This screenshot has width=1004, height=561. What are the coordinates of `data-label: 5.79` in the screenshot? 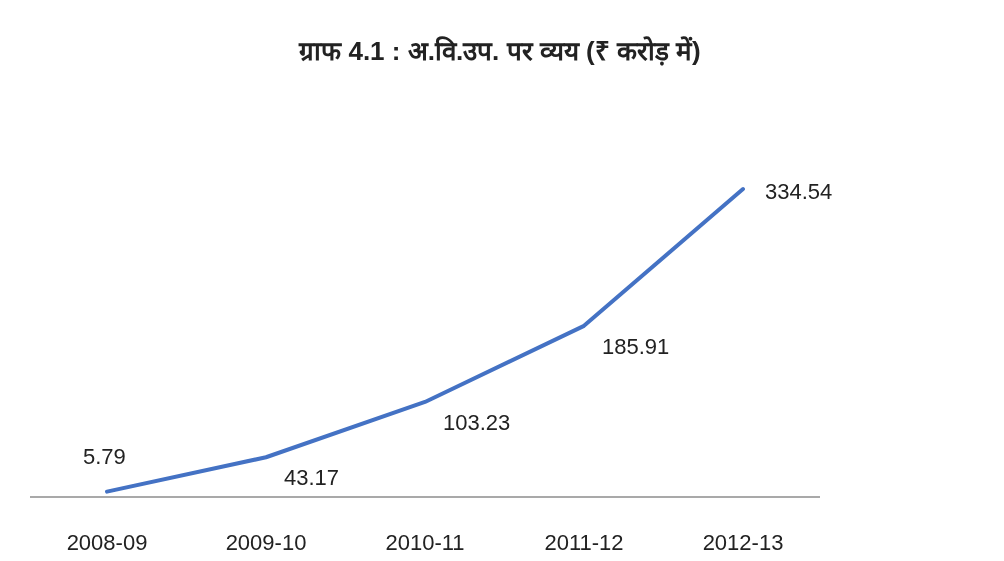 It's located at (104, 456).